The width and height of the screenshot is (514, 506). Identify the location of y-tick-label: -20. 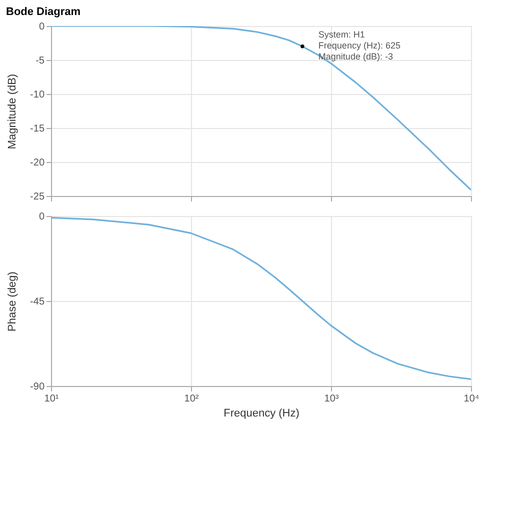
(37, 163).